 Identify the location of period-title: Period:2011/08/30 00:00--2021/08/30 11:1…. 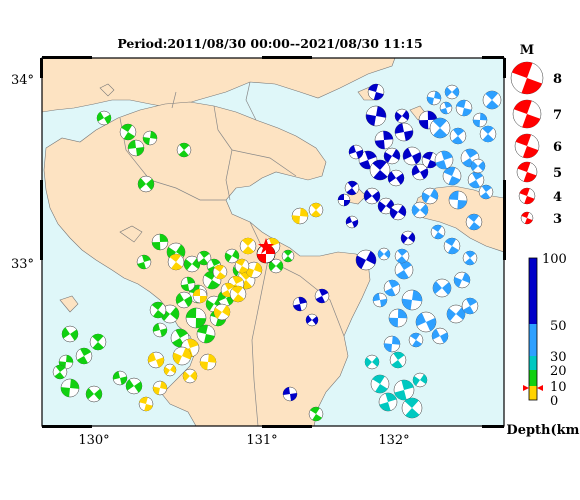
(269, 43).